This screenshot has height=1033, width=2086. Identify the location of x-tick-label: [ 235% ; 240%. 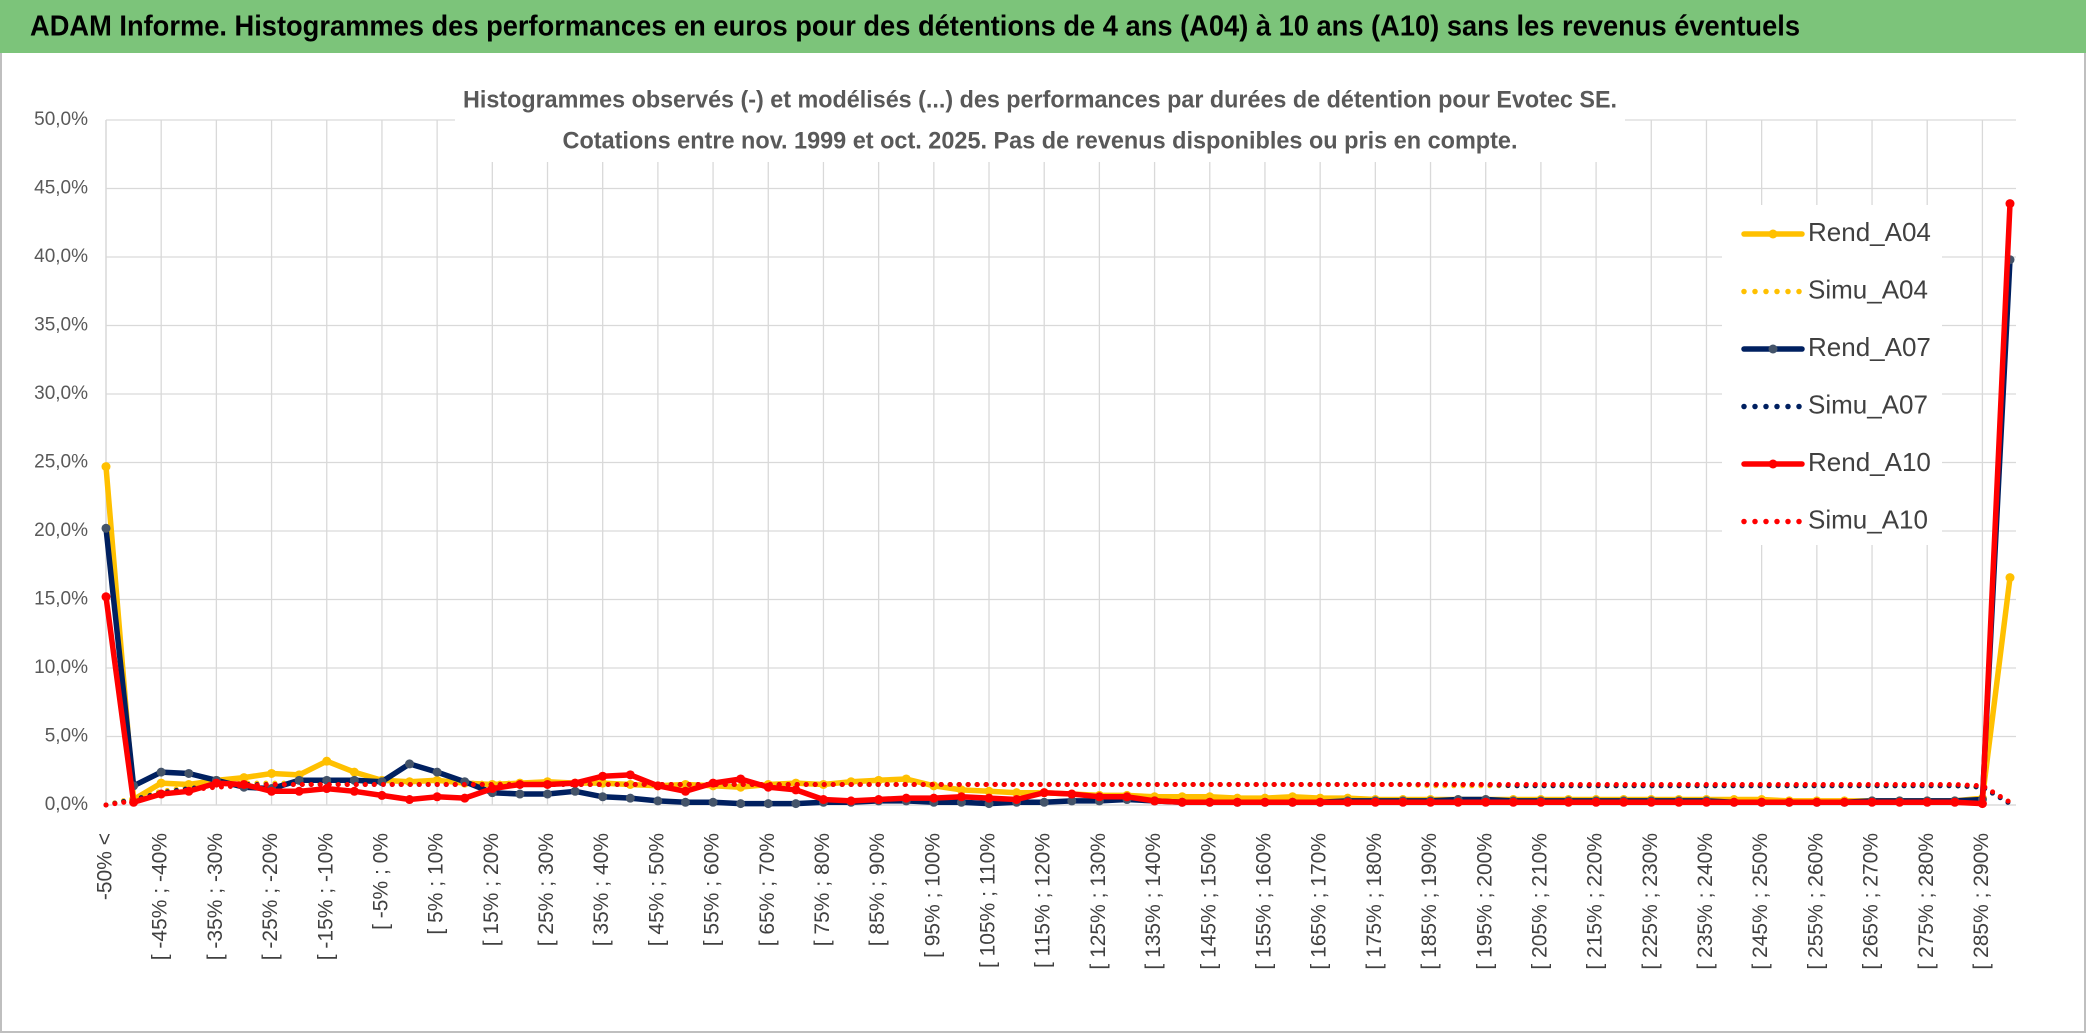
(1705, 901).